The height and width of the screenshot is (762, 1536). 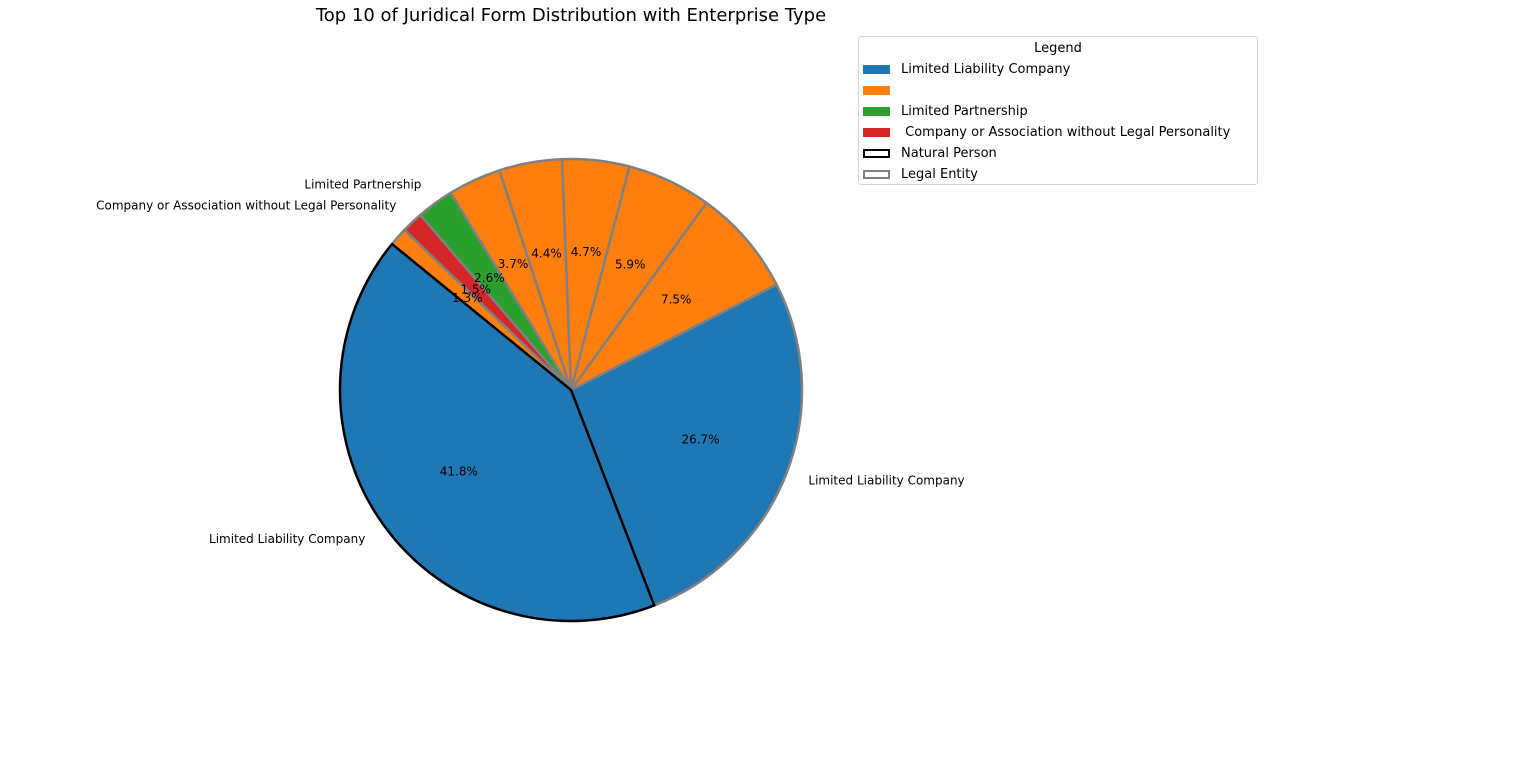 I want to click on pct-label-7: 3.7%, so click(x=513, y=264).